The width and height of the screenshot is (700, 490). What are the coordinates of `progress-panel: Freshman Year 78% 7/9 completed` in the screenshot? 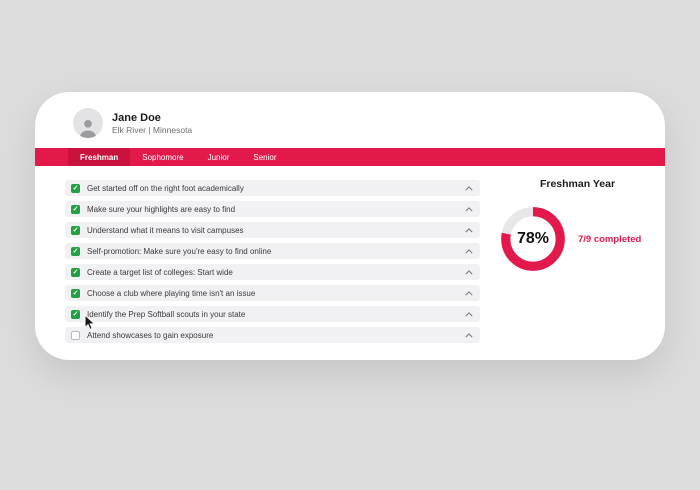 It's located at (577, 226).